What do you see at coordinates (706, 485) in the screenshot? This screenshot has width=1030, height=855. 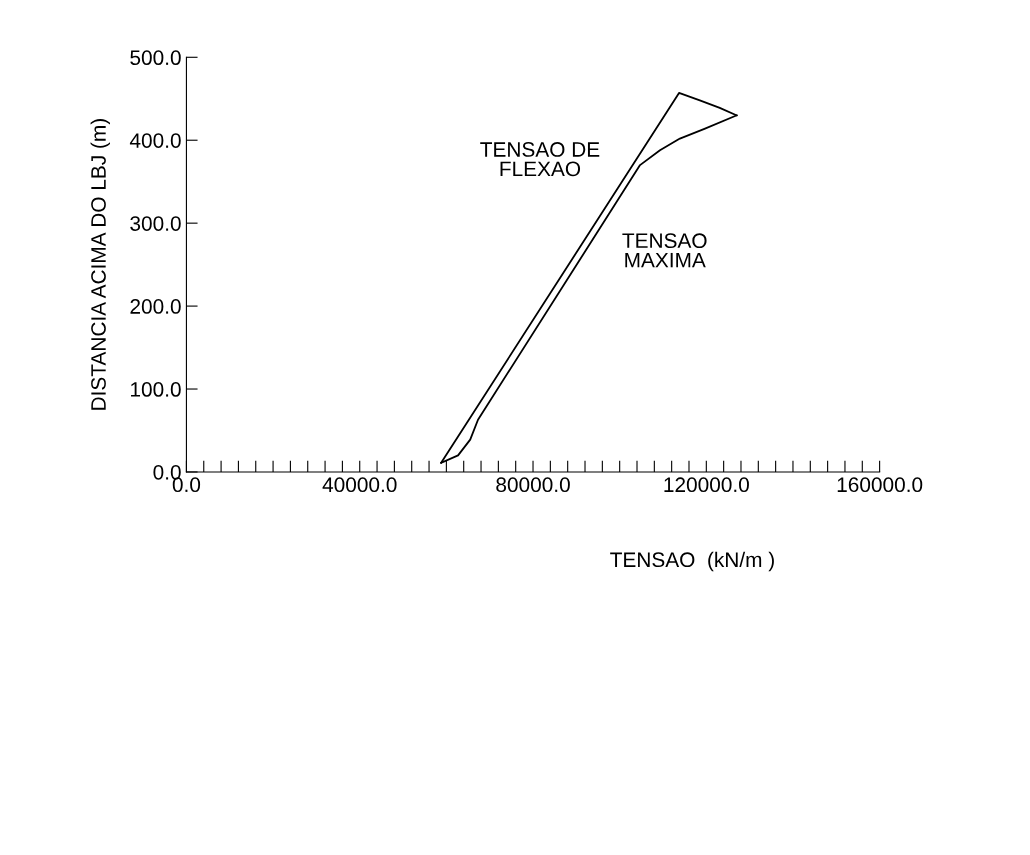 I see `x-tick-label: 120000.0` at bounding box center [706, 485].